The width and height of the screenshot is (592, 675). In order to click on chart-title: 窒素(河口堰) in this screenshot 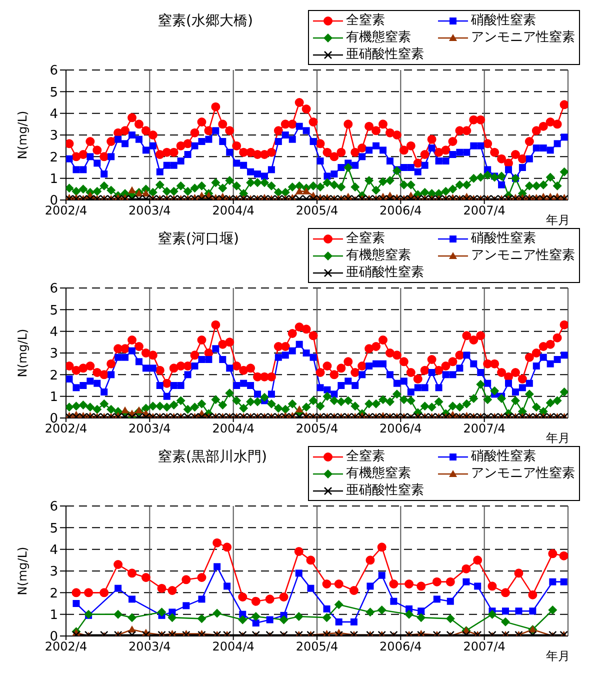, I will do `click(198, 239)`.